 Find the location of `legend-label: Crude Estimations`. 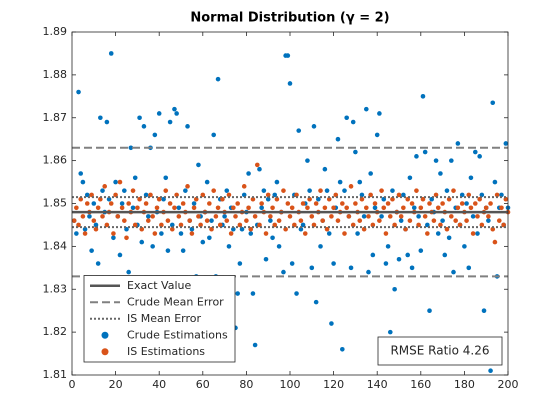

legend-label: Crude Estimations is located at coordinates (177, 334).